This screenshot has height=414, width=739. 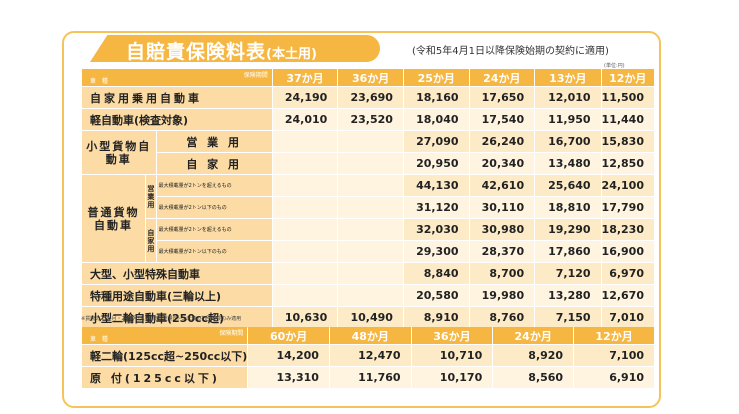 I want to click on premium-cell: 8,840, so click(x=436, y=273).